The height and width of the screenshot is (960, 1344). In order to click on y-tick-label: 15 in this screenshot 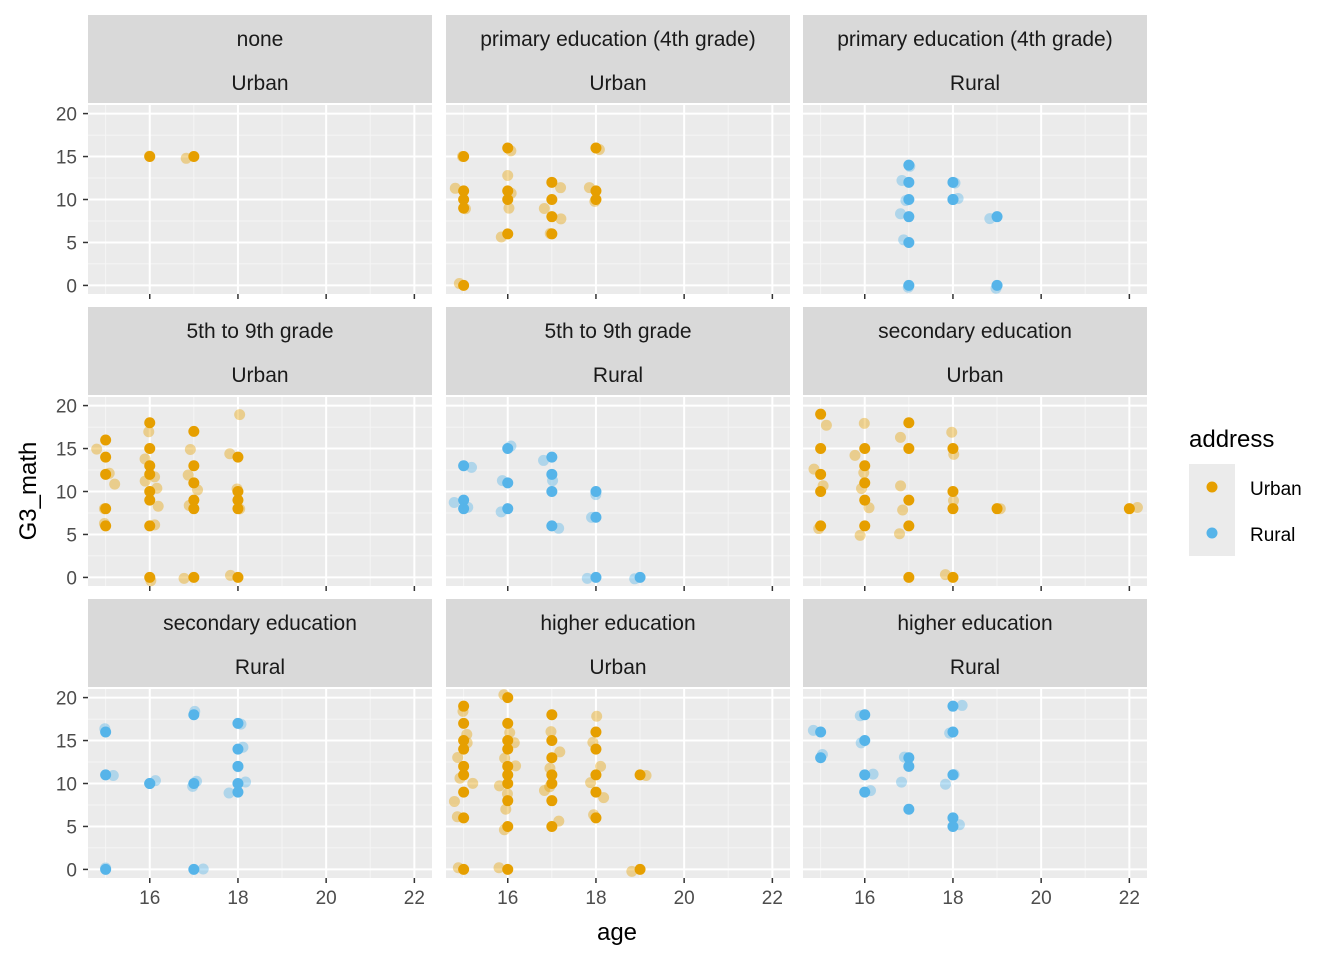, I will do `click(66, 158)`.